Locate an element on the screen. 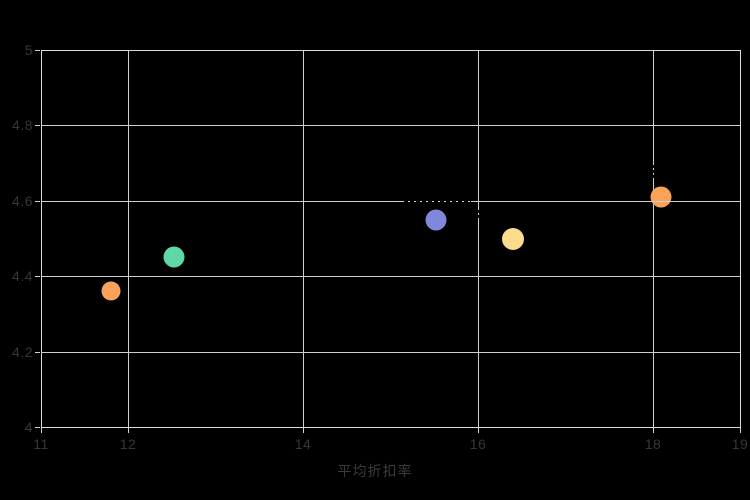 The width and height of the screenshot is (750, 500). x-tick-label: 18 is located at coordinates (653, 444).